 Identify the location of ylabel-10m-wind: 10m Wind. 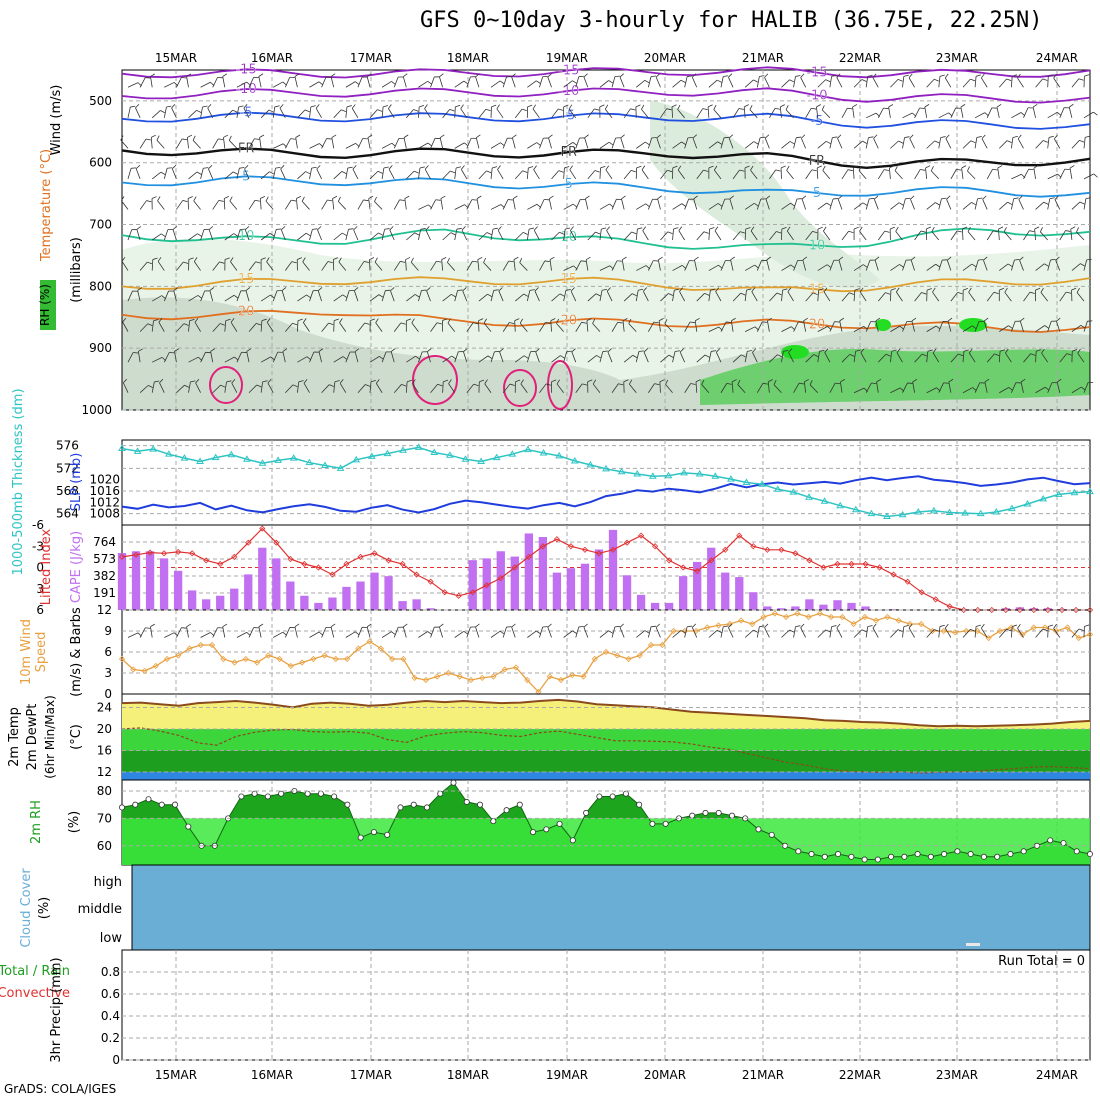
(26, 652).